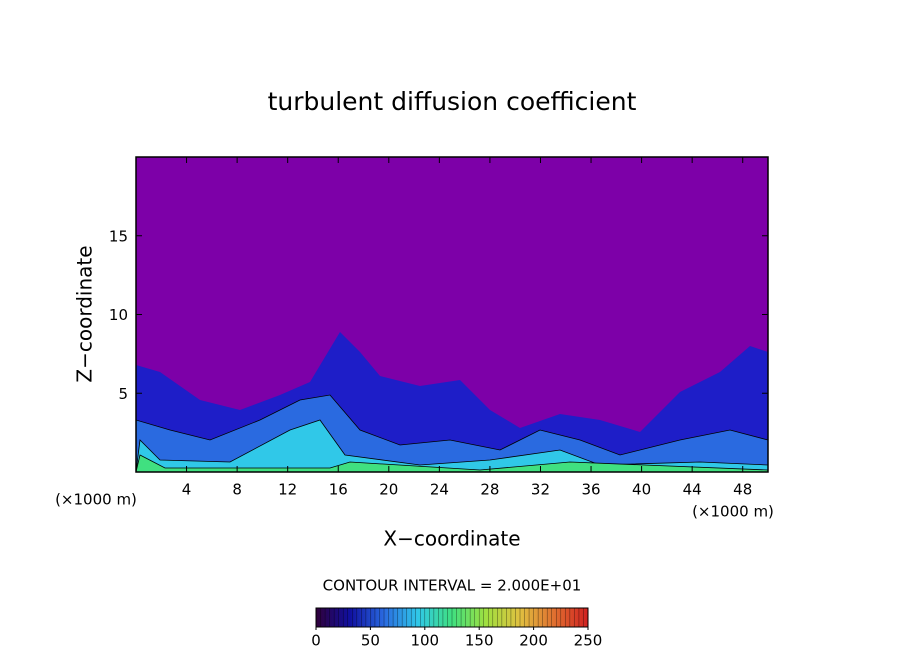 This screenshot has height=658, width=904. What do you see at coordinates (479, 641) in the screenshot?
I see `colorbar-tick-label: 150` at bounding box center [479, 641].